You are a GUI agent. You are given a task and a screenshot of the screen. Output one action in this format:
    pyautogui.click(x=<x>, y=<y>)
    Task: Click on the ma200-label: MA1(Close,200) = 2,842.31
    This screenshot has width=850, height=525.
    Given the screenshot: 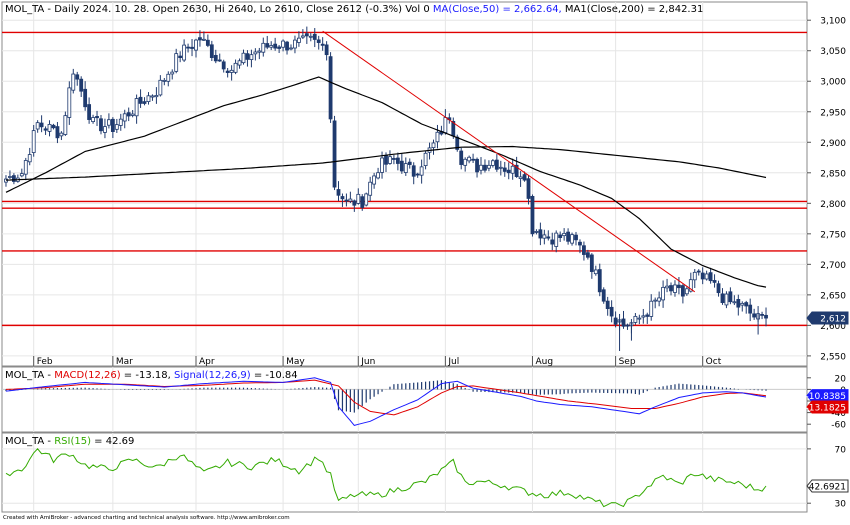 What is the action you would take?
    pyautogui.click(x=634, y=9)
    